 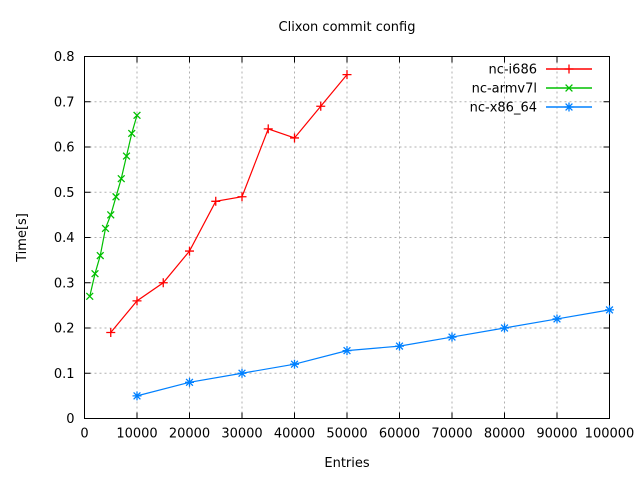 What do you see at coordinates (504, 434) in the screenshot?
I see `x-tick-label: 80000` at bounding box center [504, 434].